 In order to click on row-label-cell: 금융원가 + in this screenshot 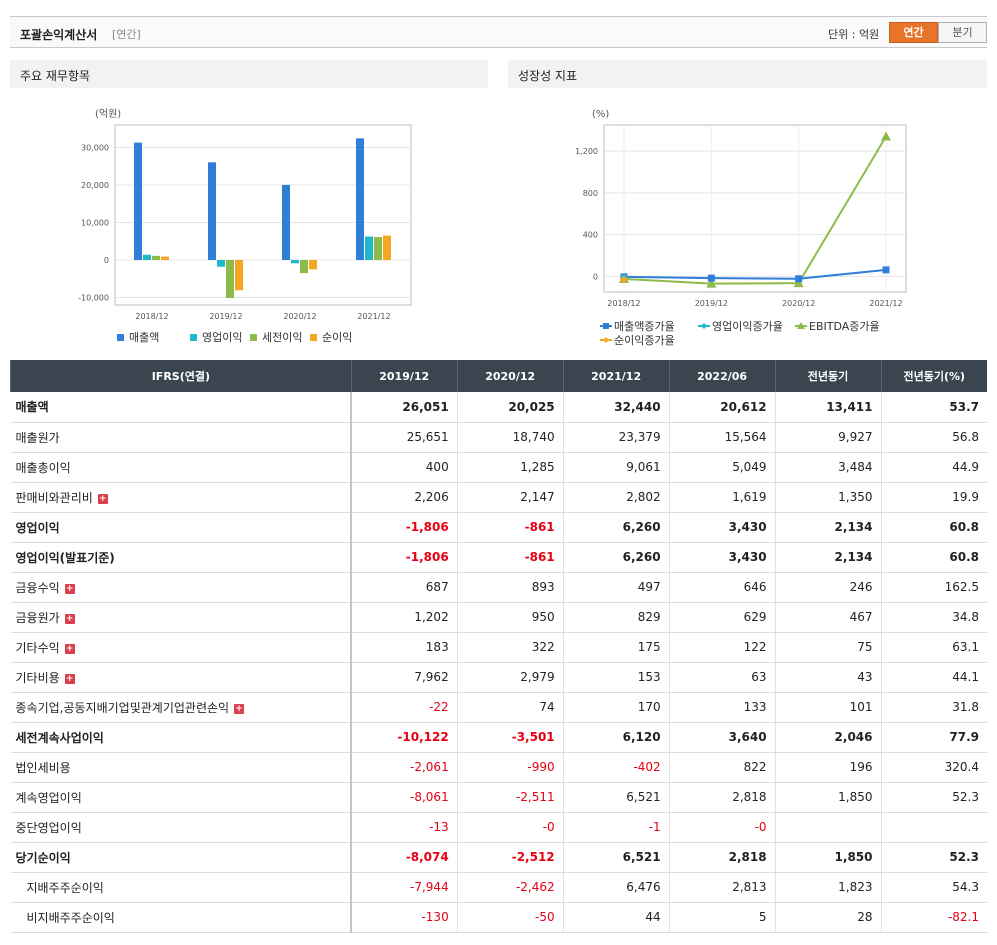, I will do `click(181, 617)`.